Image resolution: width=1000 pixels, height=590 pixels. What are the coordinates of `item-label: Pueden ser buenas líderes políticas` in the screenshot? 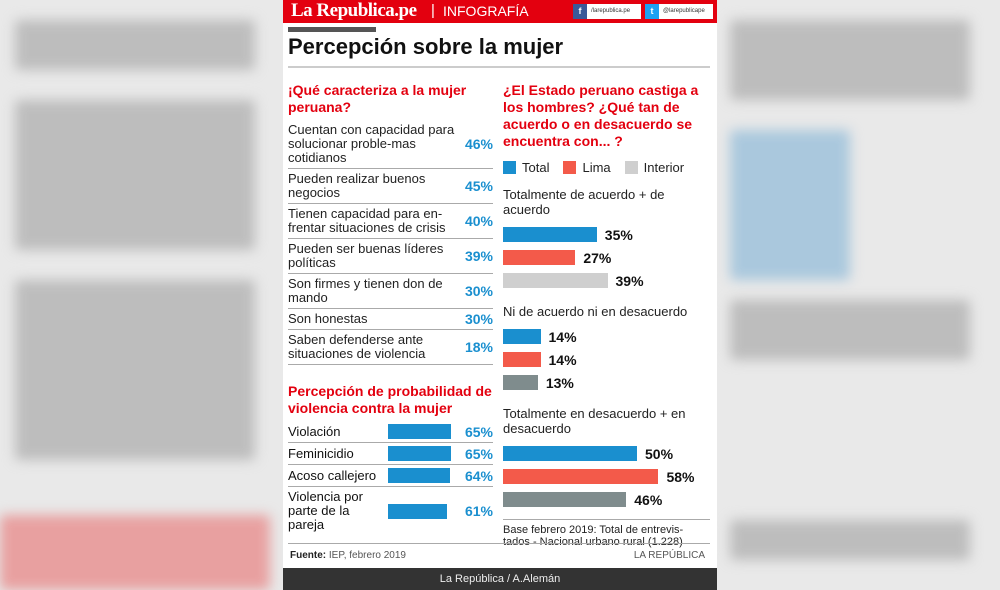 It's located at (366, 255).